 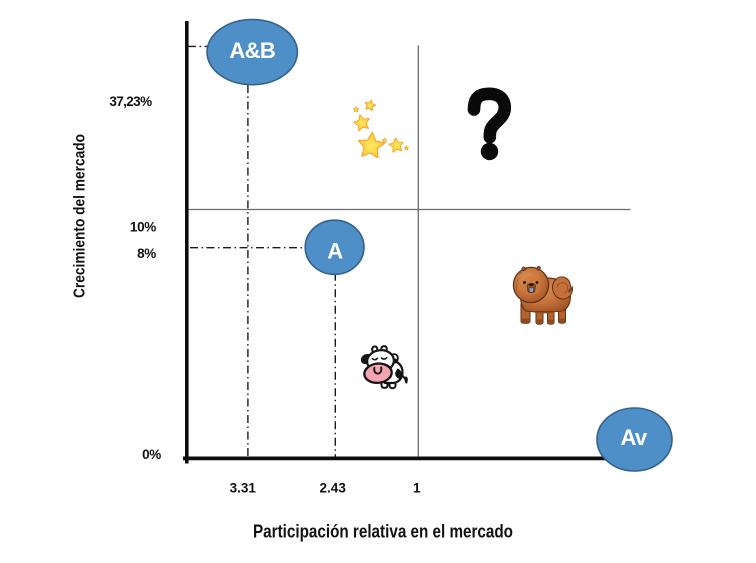 I want to click on svg-text: 2.43, so click(x=333, y=488).